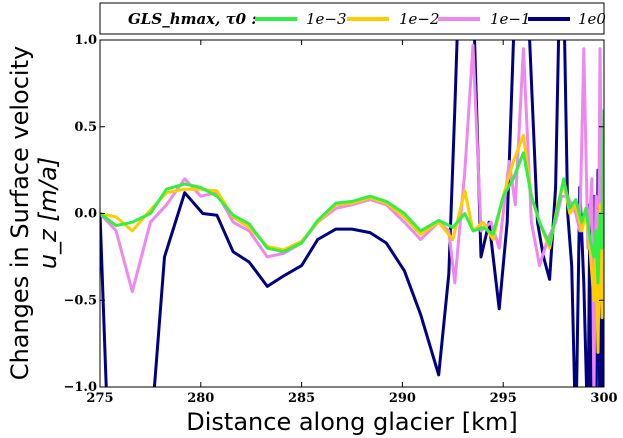 This screenshot has width=623, height=438. I want to click on y-tick-label-2: 0.0, so click(85, 214).